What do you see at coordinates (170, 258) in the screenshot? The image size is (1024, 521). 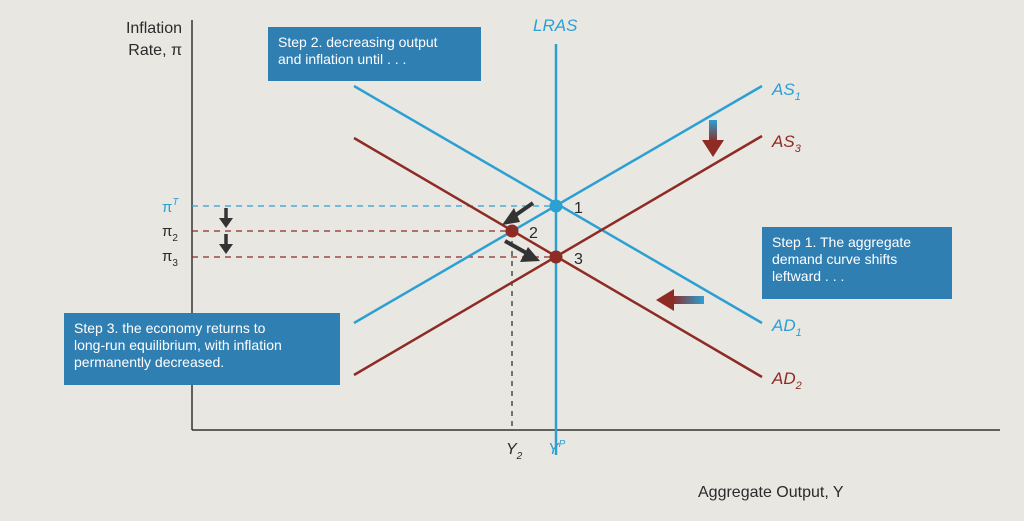 I see `pi-3-label: π3` at bounding box center [170, 258].